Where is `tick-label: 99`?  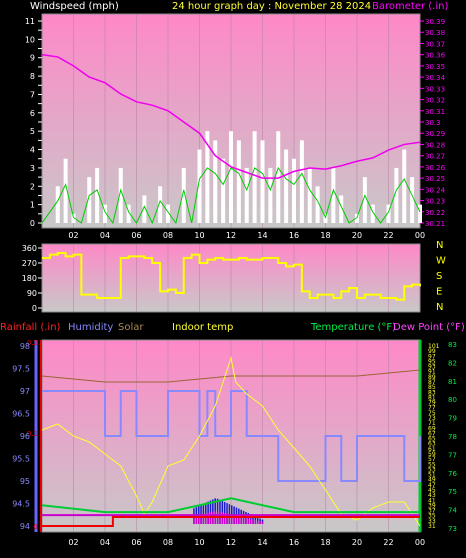
tick-label: 99 is located at coordinates (432, 351).